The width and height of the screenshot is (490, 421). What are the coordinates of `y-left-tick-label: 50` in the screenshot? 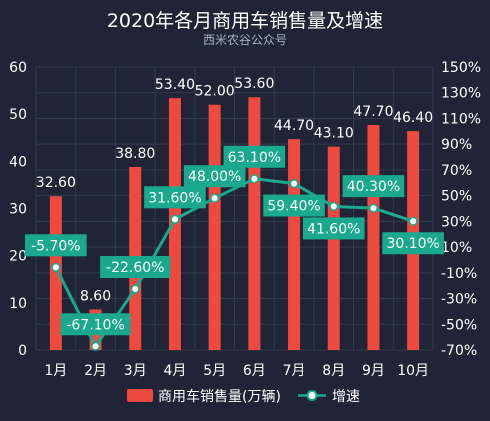 It's located at (18, 115).